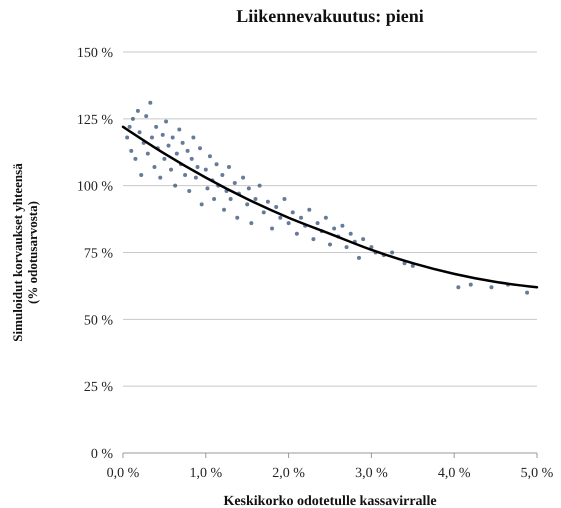 The height and width of the screenshot is (508, 561). I want to click on y-tick-label: 25 %, so click(99, 388).